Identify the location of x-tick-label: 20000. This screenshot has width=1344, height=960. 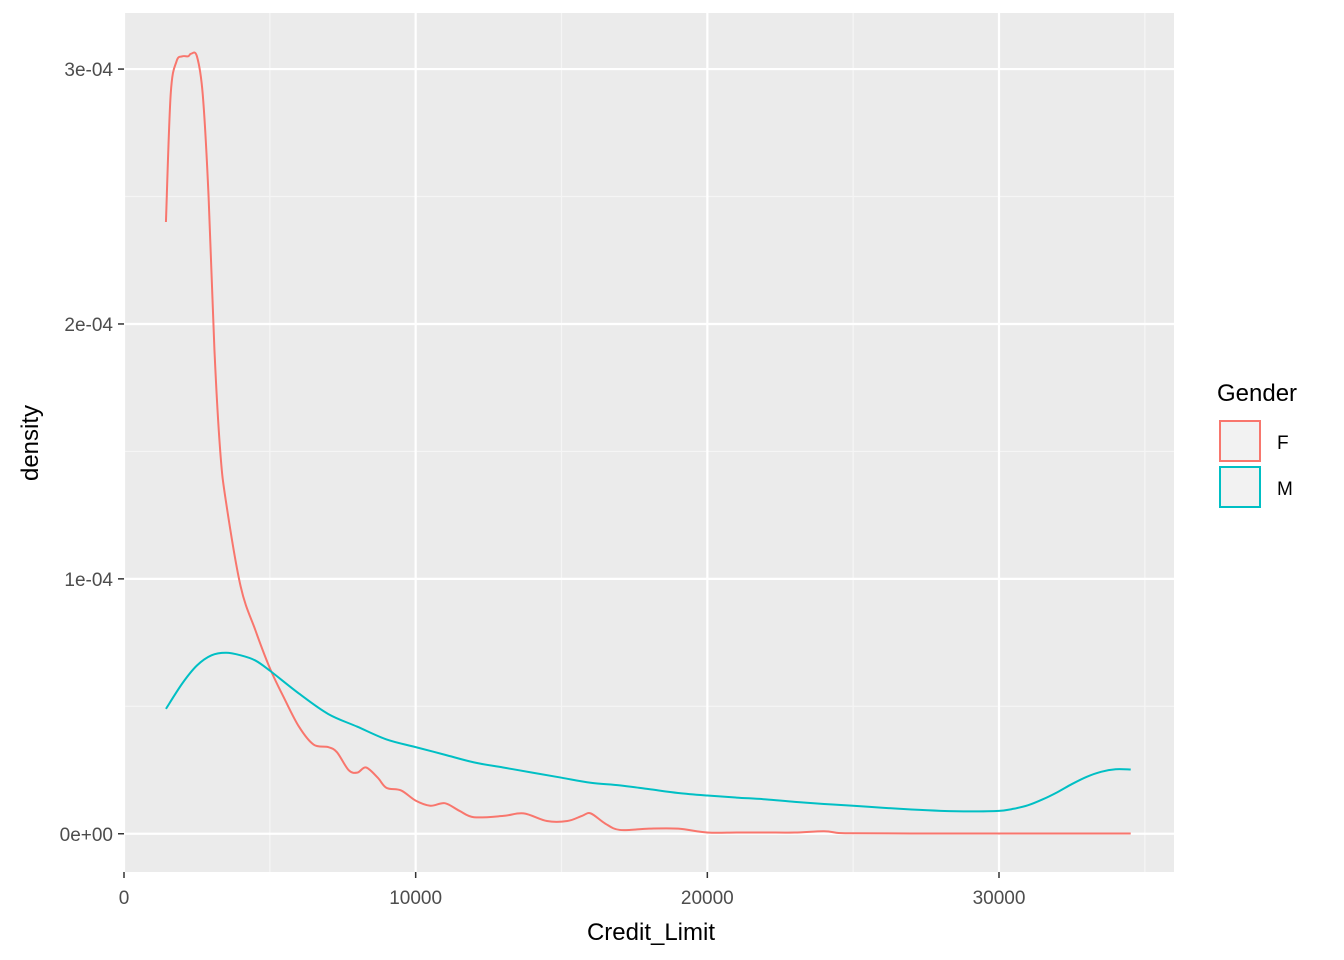
(707, 898).